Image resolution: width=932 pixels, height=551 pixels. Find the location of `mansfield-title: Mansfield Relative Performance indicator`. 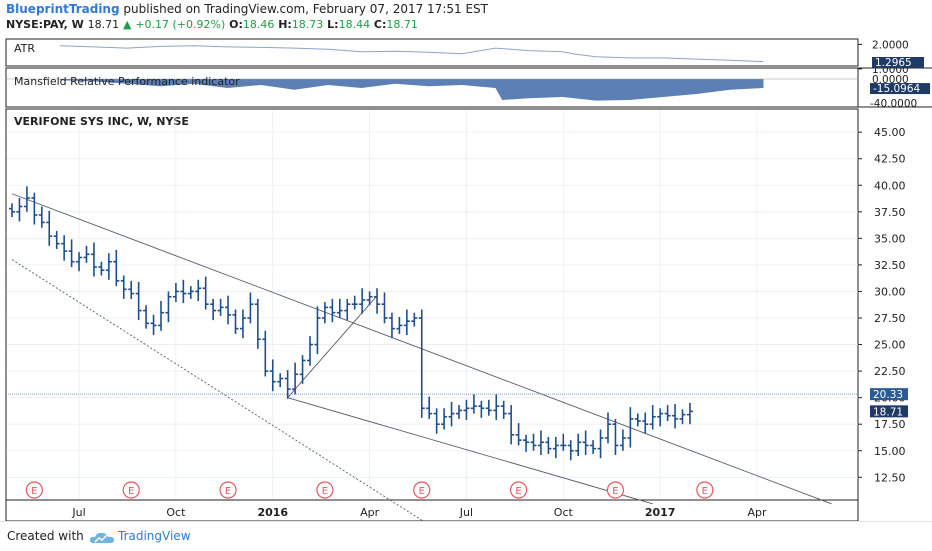

mansfield-title: Mansfield Relative Performance indicator is located at coordinates (127, 81).